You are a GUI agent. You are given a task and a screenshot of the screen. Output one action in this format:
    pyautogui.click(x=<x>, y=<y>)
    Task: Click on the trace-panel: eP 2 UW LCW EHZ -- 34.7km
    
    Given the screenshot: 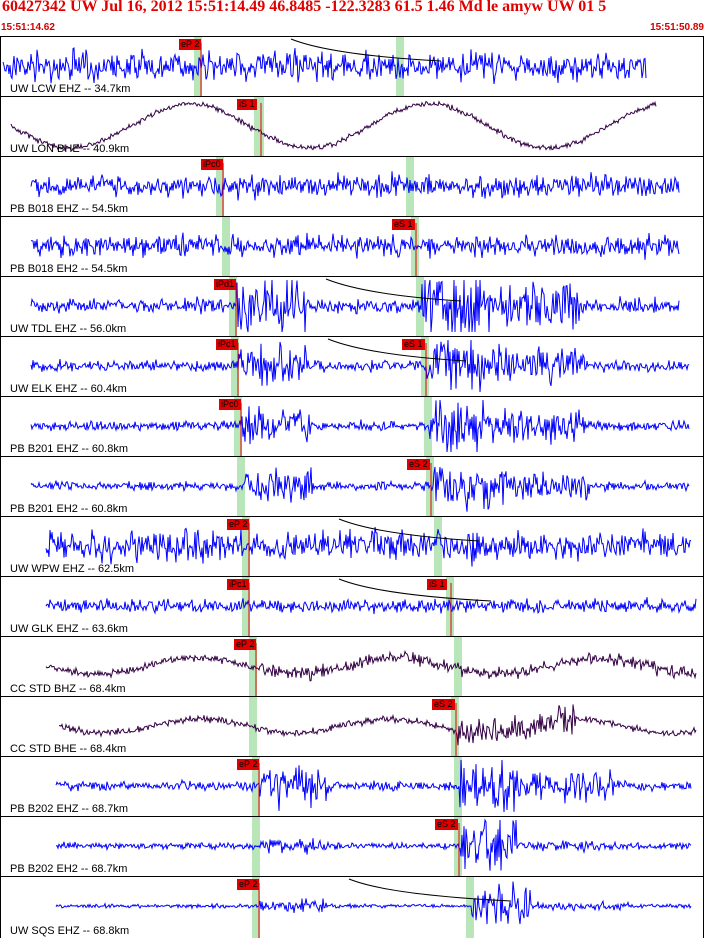 What is the action you would take?
    pyautogui.click(x=352, y=66)
    